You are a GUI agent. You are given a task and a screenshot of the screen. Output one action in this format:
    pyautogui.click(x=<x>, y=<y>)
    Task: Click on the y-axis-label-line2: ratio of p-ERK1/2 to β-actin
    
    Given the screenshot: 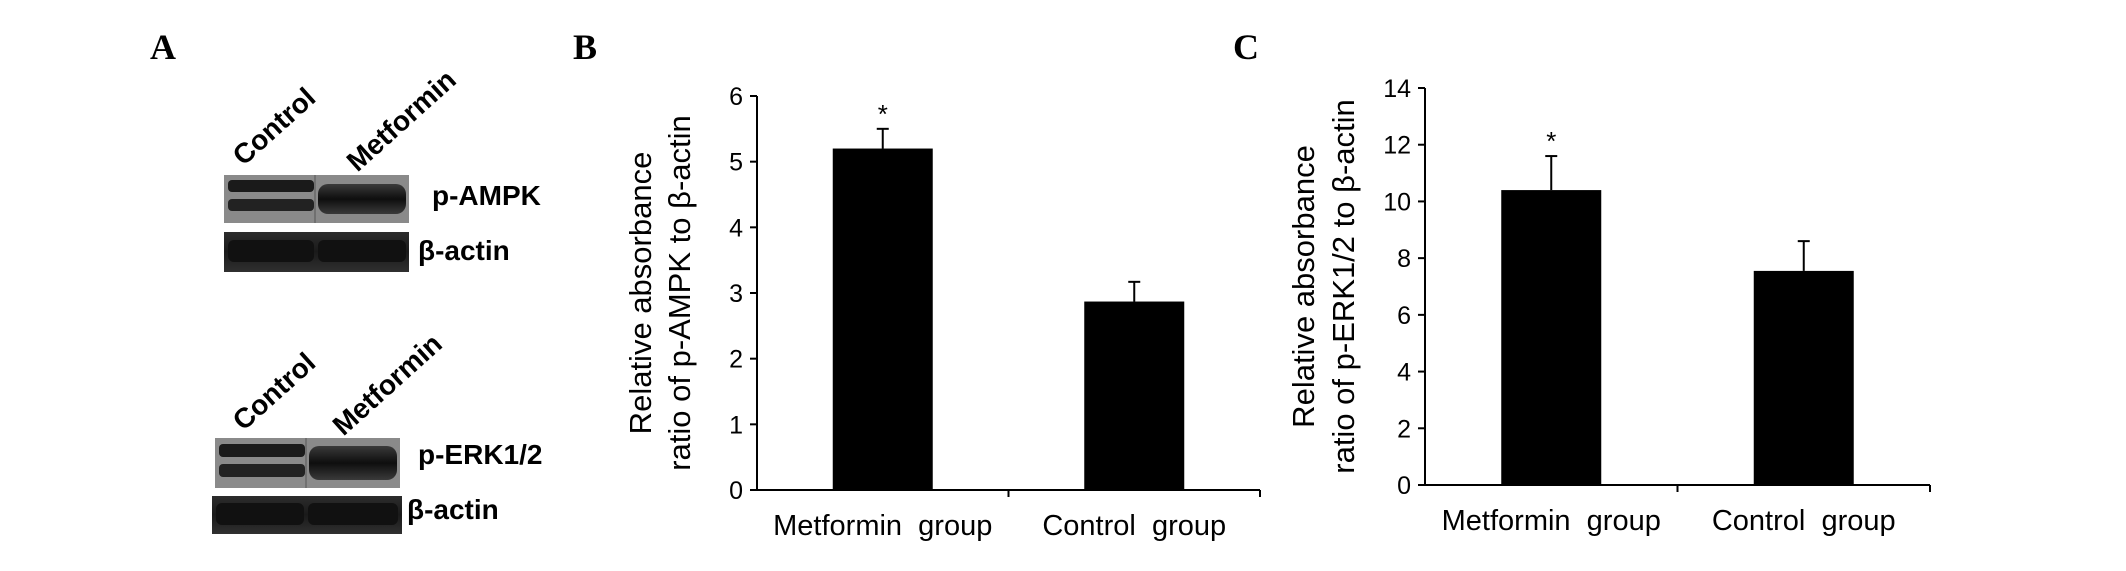 What is the action you would take?
    pyautogui.click(x=1343, y=286)
    